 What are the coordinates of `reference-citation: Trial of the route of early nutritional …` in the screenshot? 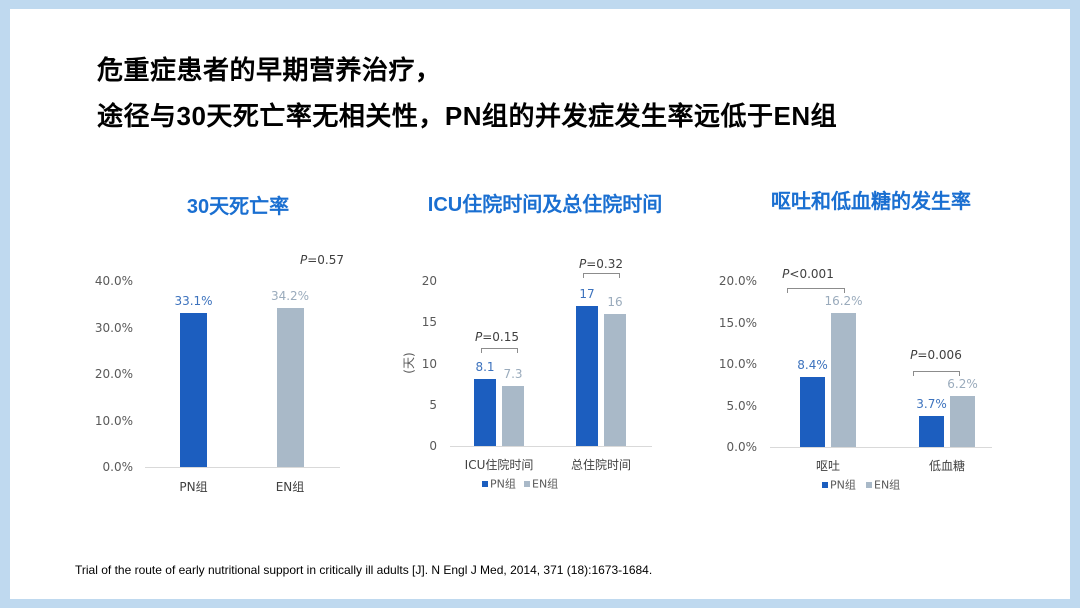 It's located at (364, 570).